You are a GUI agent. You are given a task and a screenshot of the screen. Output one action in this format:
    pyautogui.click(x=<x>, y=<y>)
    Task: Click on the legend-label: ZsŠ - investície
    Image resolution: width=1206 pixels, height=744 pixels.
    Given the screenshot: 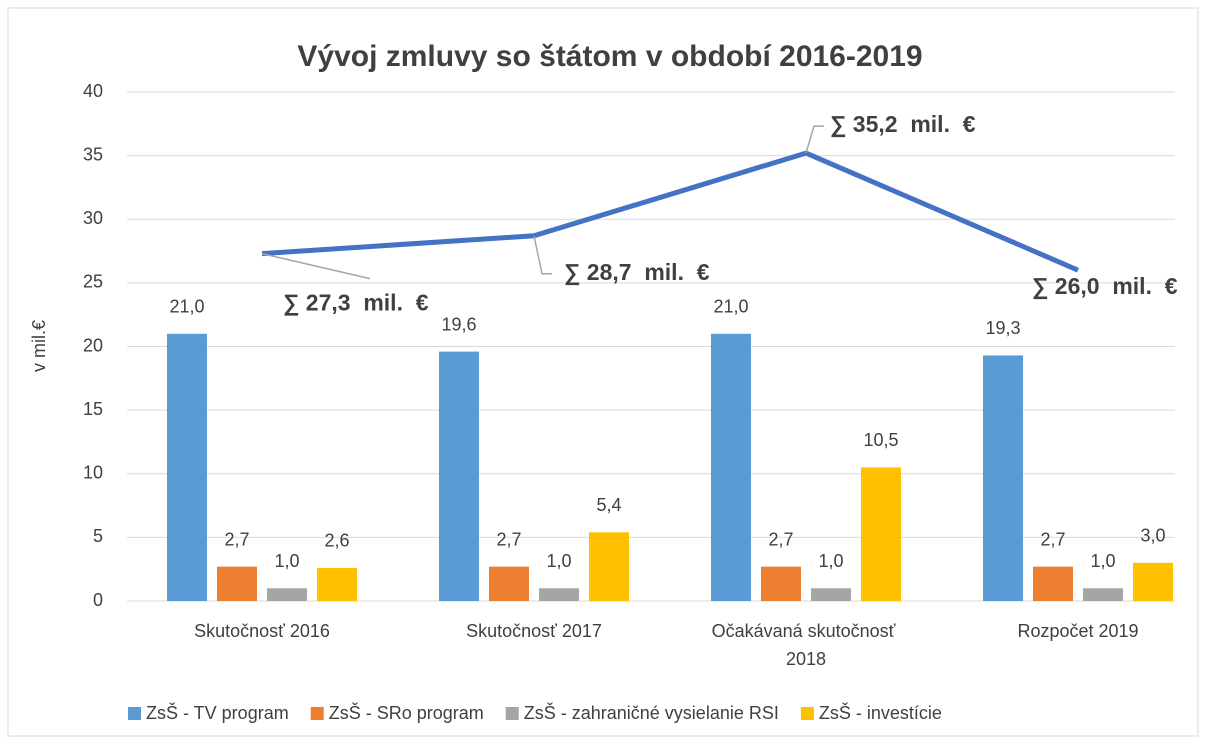 What is the action you would take?
    pyautogui.click(x=880, y=712)
    